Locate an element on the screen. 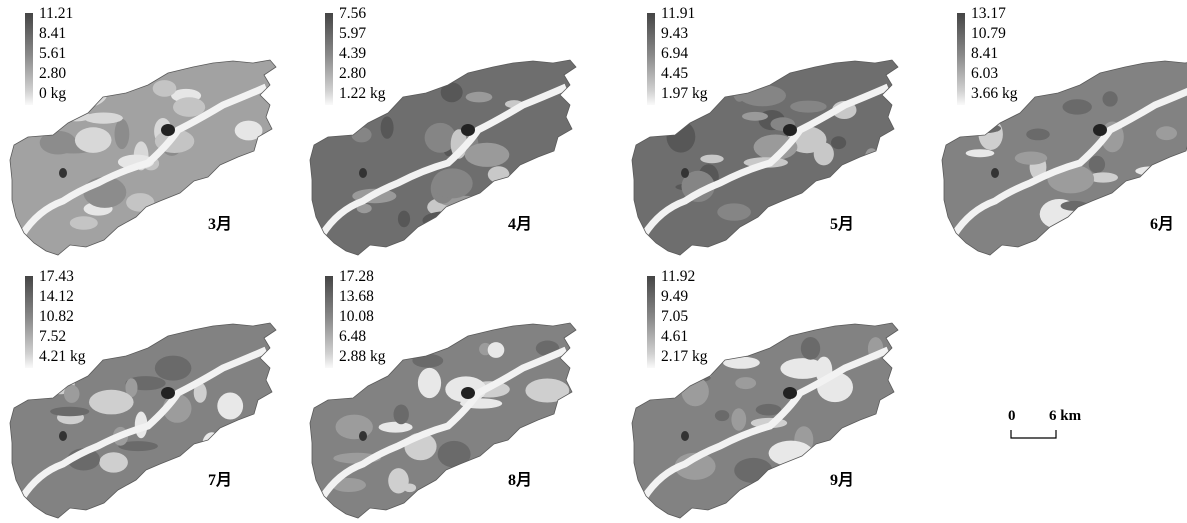 This screenshot has height=523, width=1187. legend-label: 4.61 is located at coordinates (675, 336).